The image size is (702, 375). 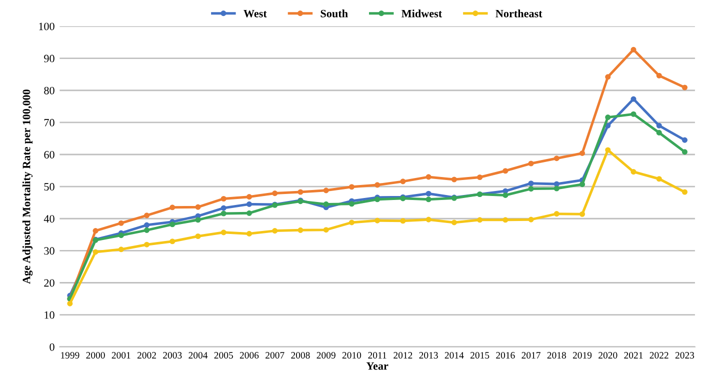 I want to click on x-axis-title: Year, so click(x=377, y=366).